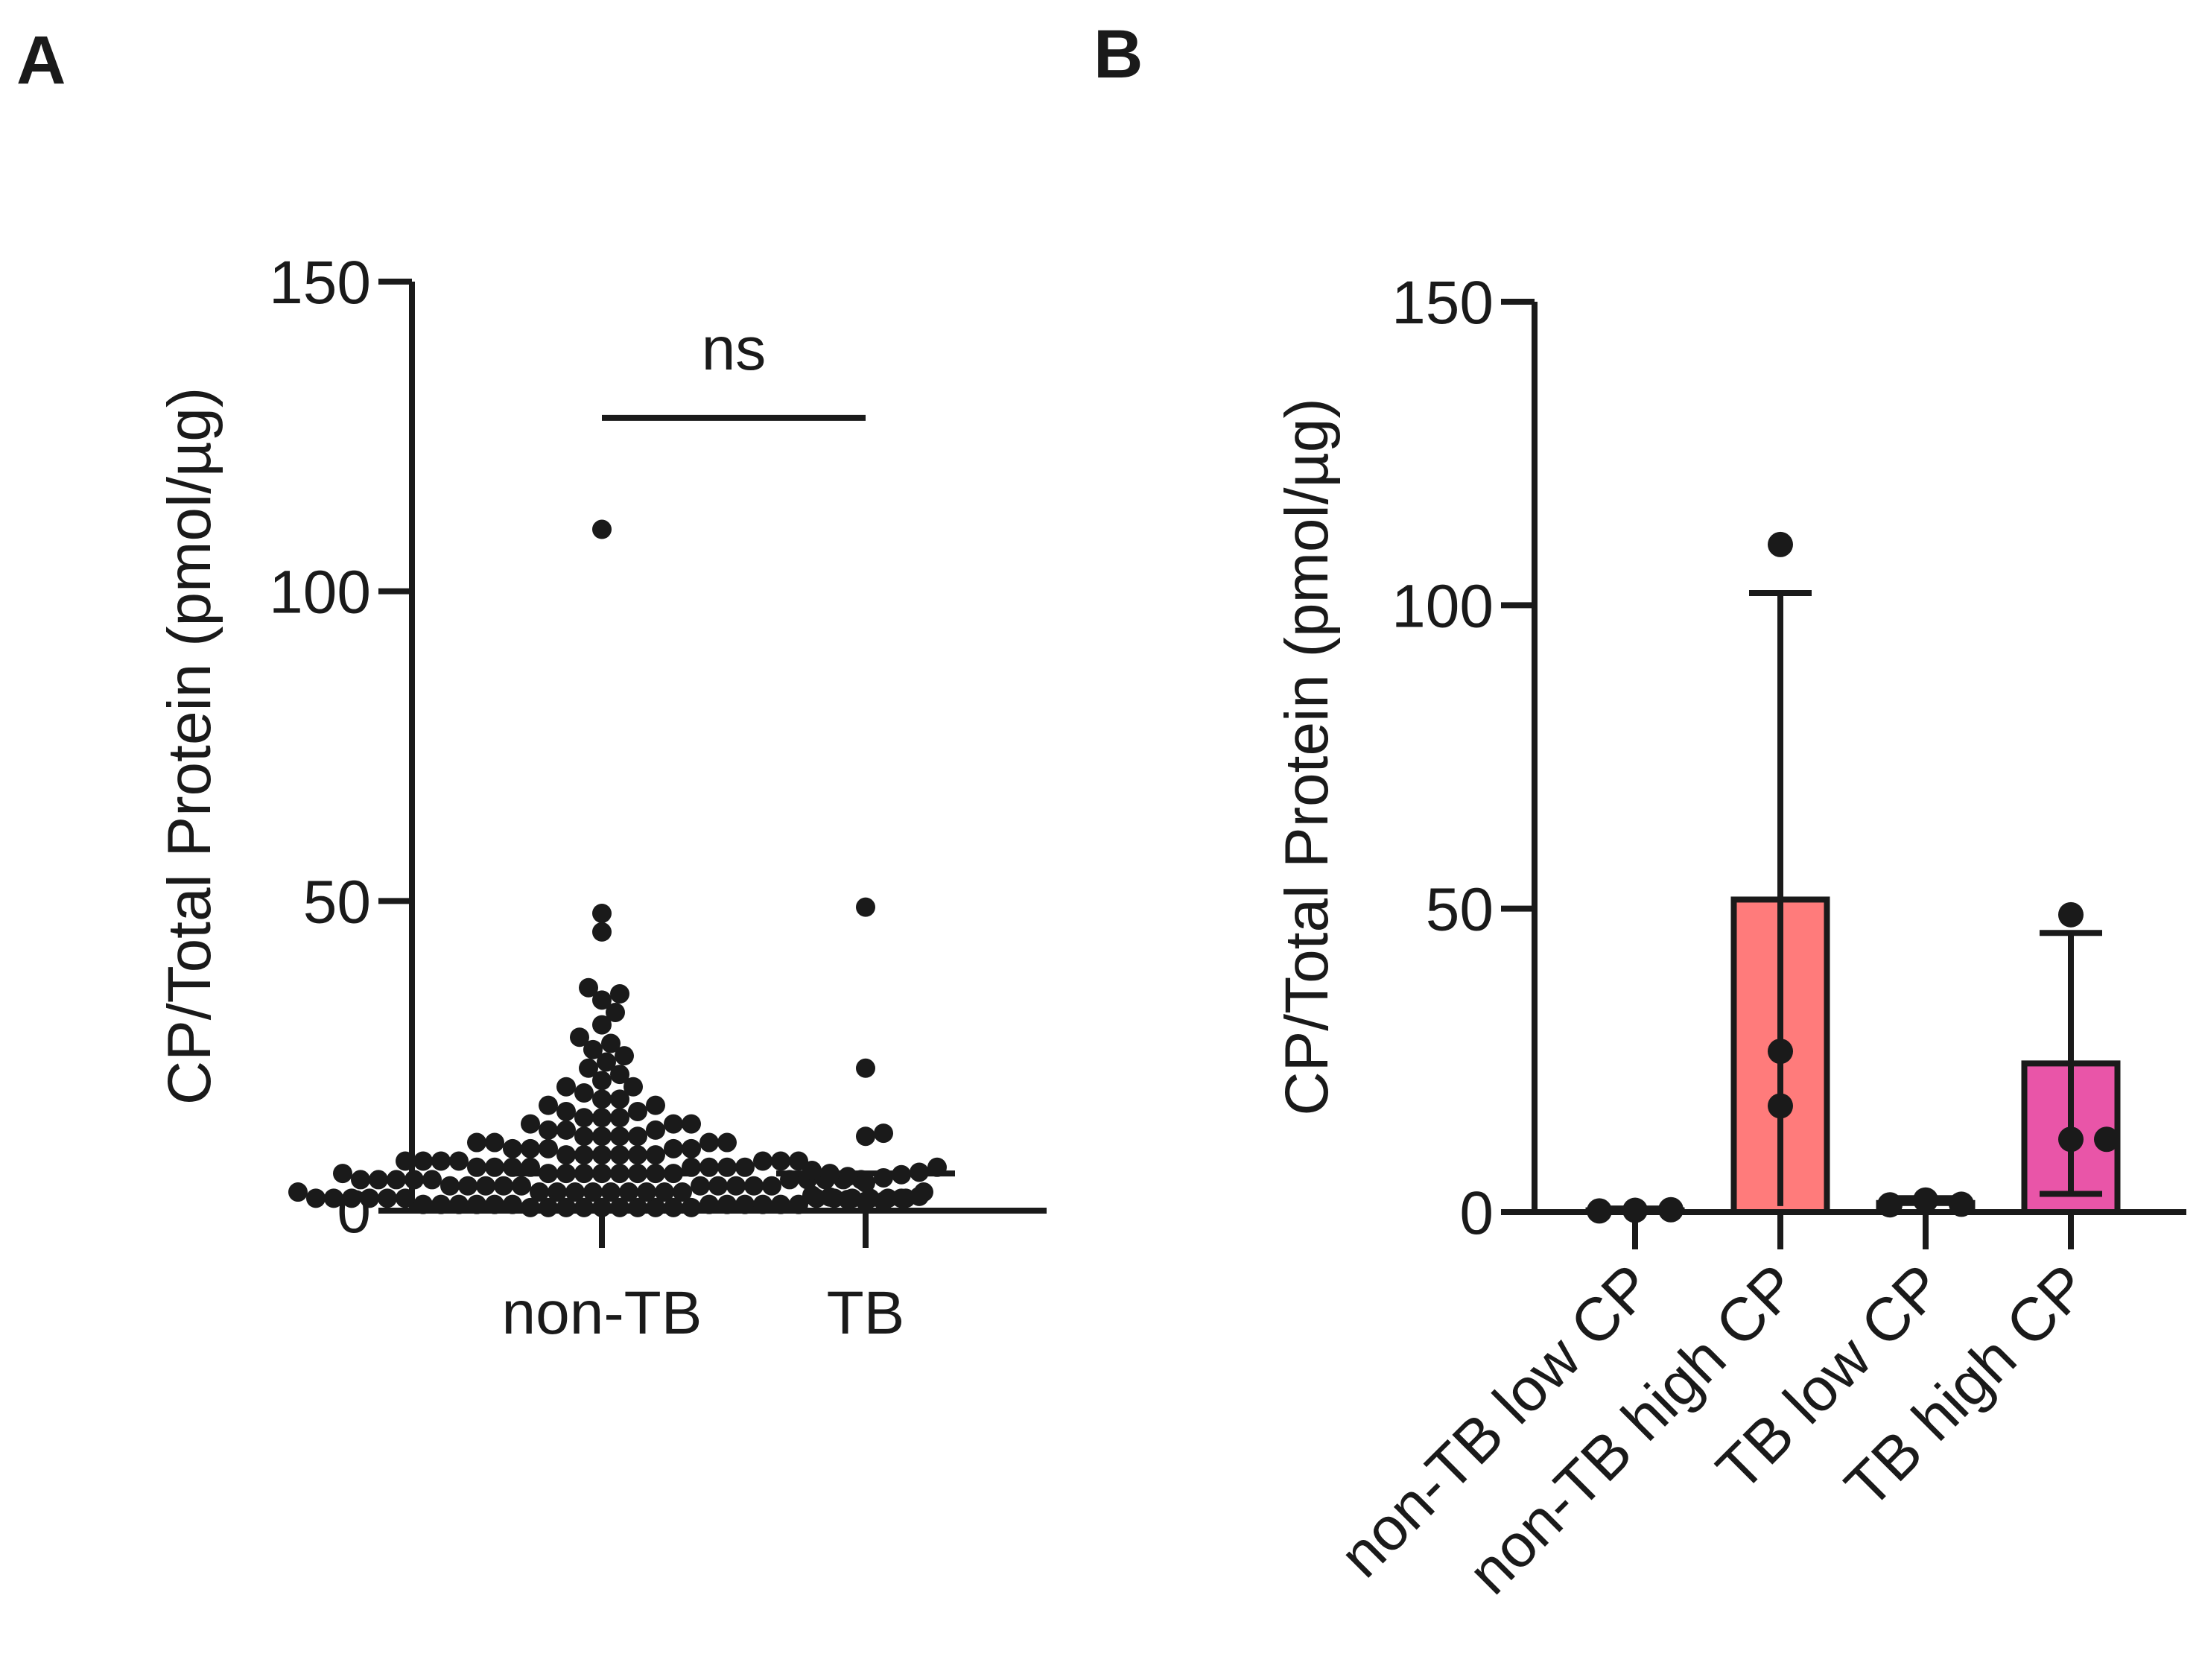 The height and width of the screenshot is (1680, 2199). Describe the element at coordinates (734, 349) in the screenshot. I see `significance-label: ns` at that location.